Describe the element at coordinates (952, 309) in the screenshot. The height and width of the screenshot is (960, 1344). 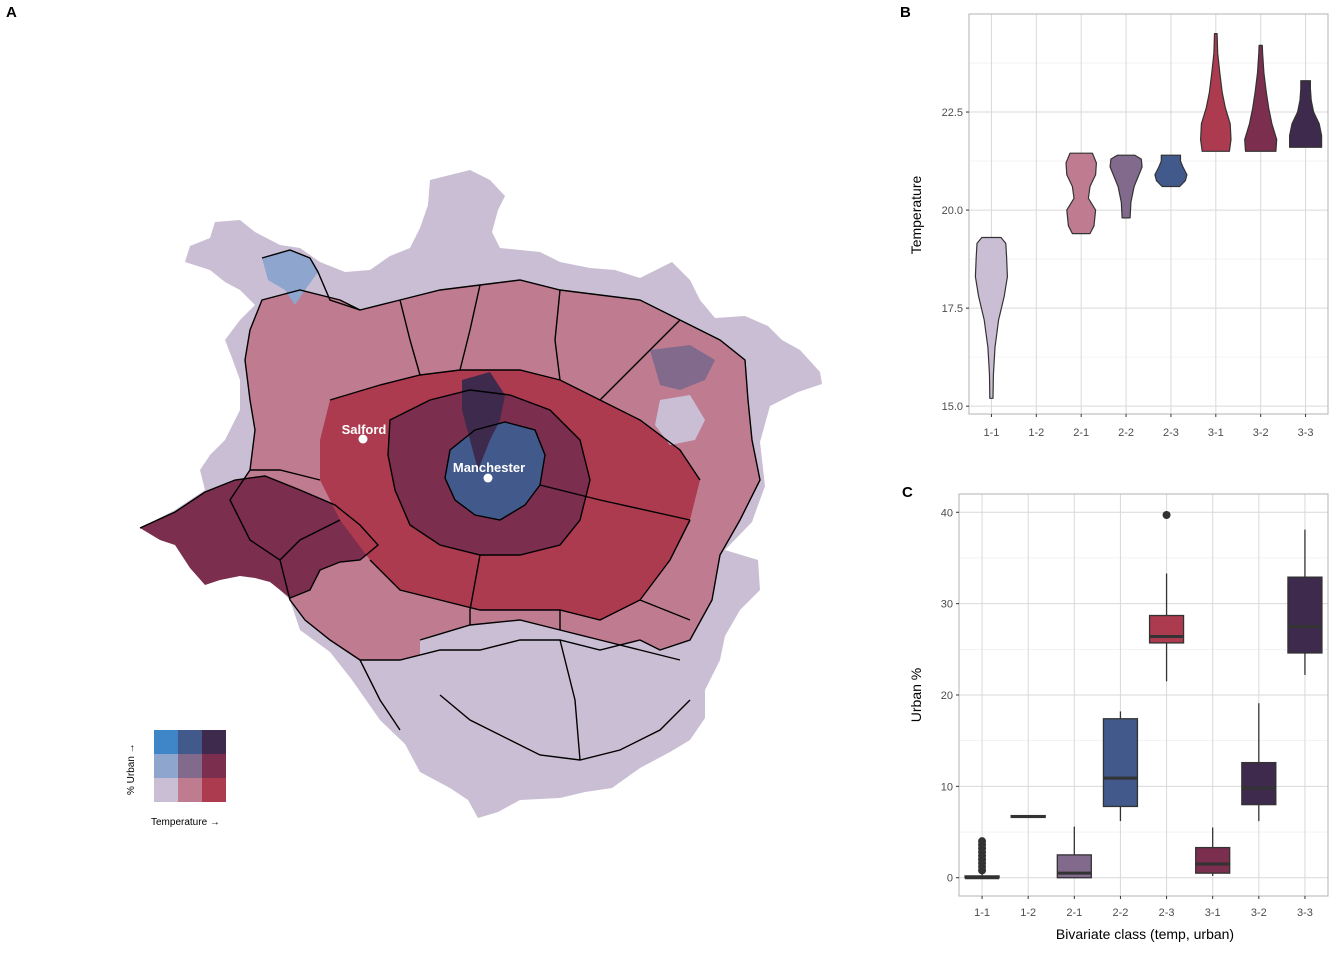
I see `violin-y-tick-label: 17.5` at that location.